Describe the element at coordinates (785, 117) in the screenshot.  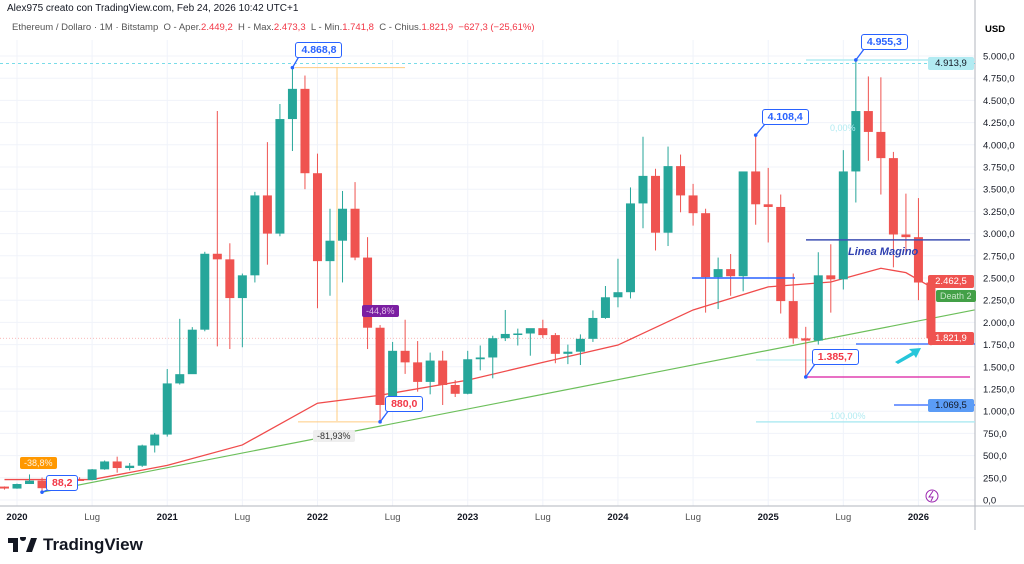
I see `price-callout: 4.108,4` at that location.